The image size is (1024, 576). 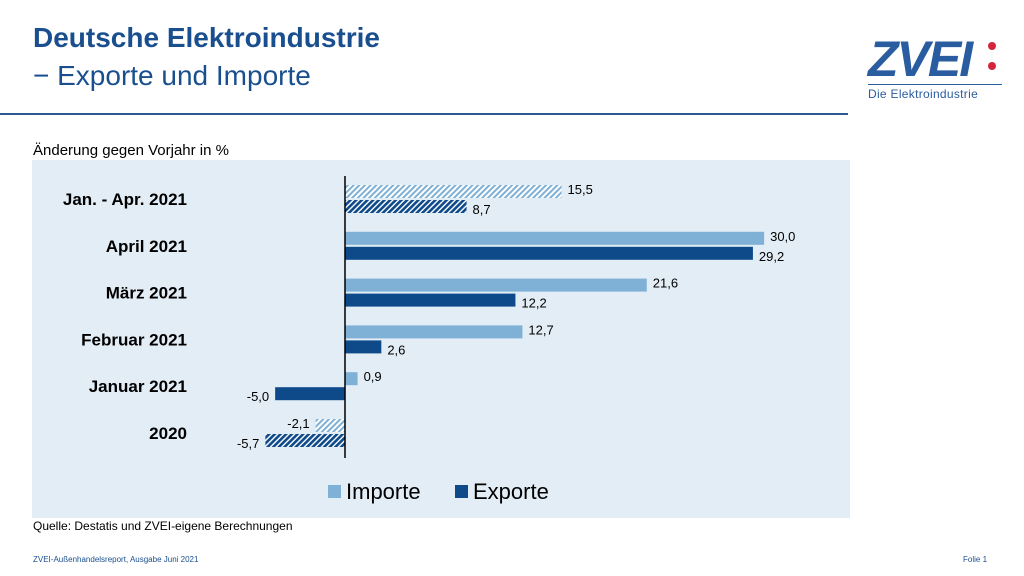 What do you see at coordinates (424, 114) in the screenshot?
I see `header-divider` at bounding box center [424, 114].